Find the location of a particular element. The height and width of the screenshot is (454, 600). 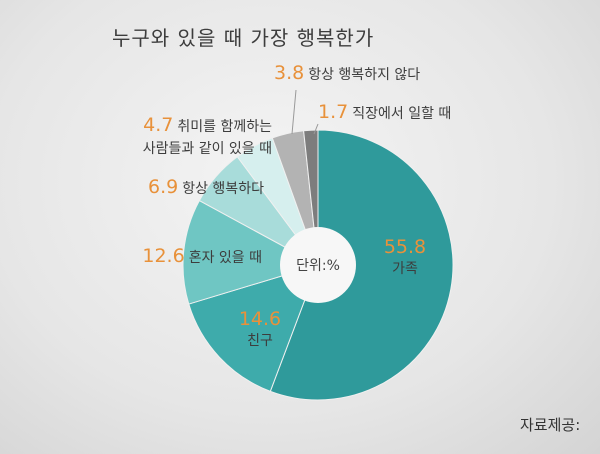

slice-label: 55.8 가족 is located at coordinates (405, 258).